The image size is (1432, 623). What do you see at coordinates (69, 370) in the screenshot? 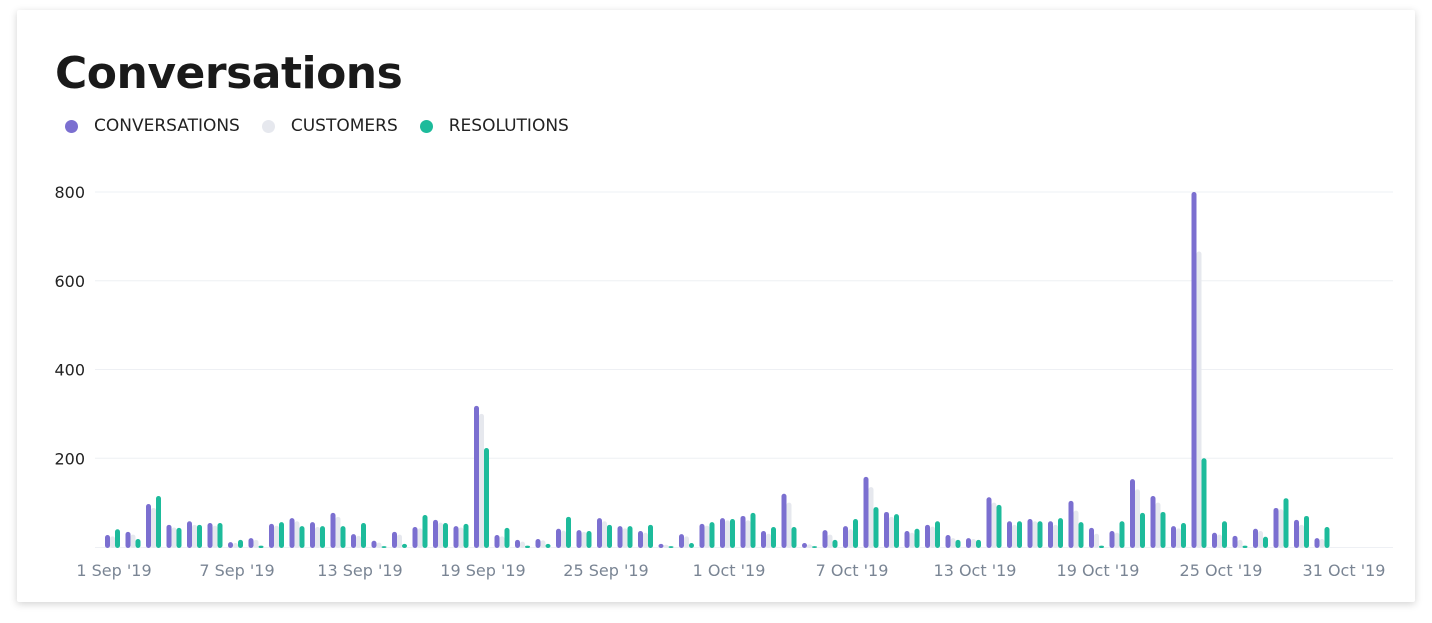
I see `y-tick-label: 400` at bounding box center [69, 370].